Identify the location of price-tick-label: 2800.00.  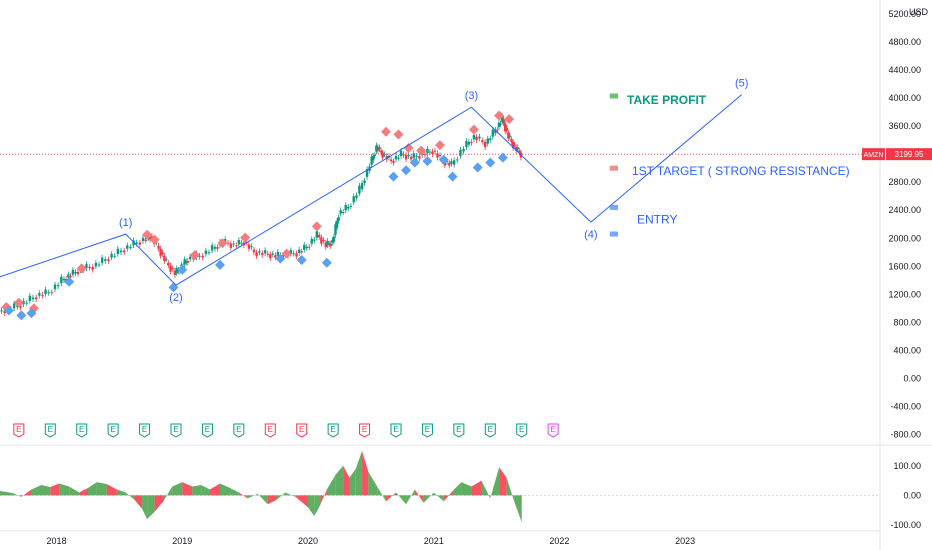
(904, 182).